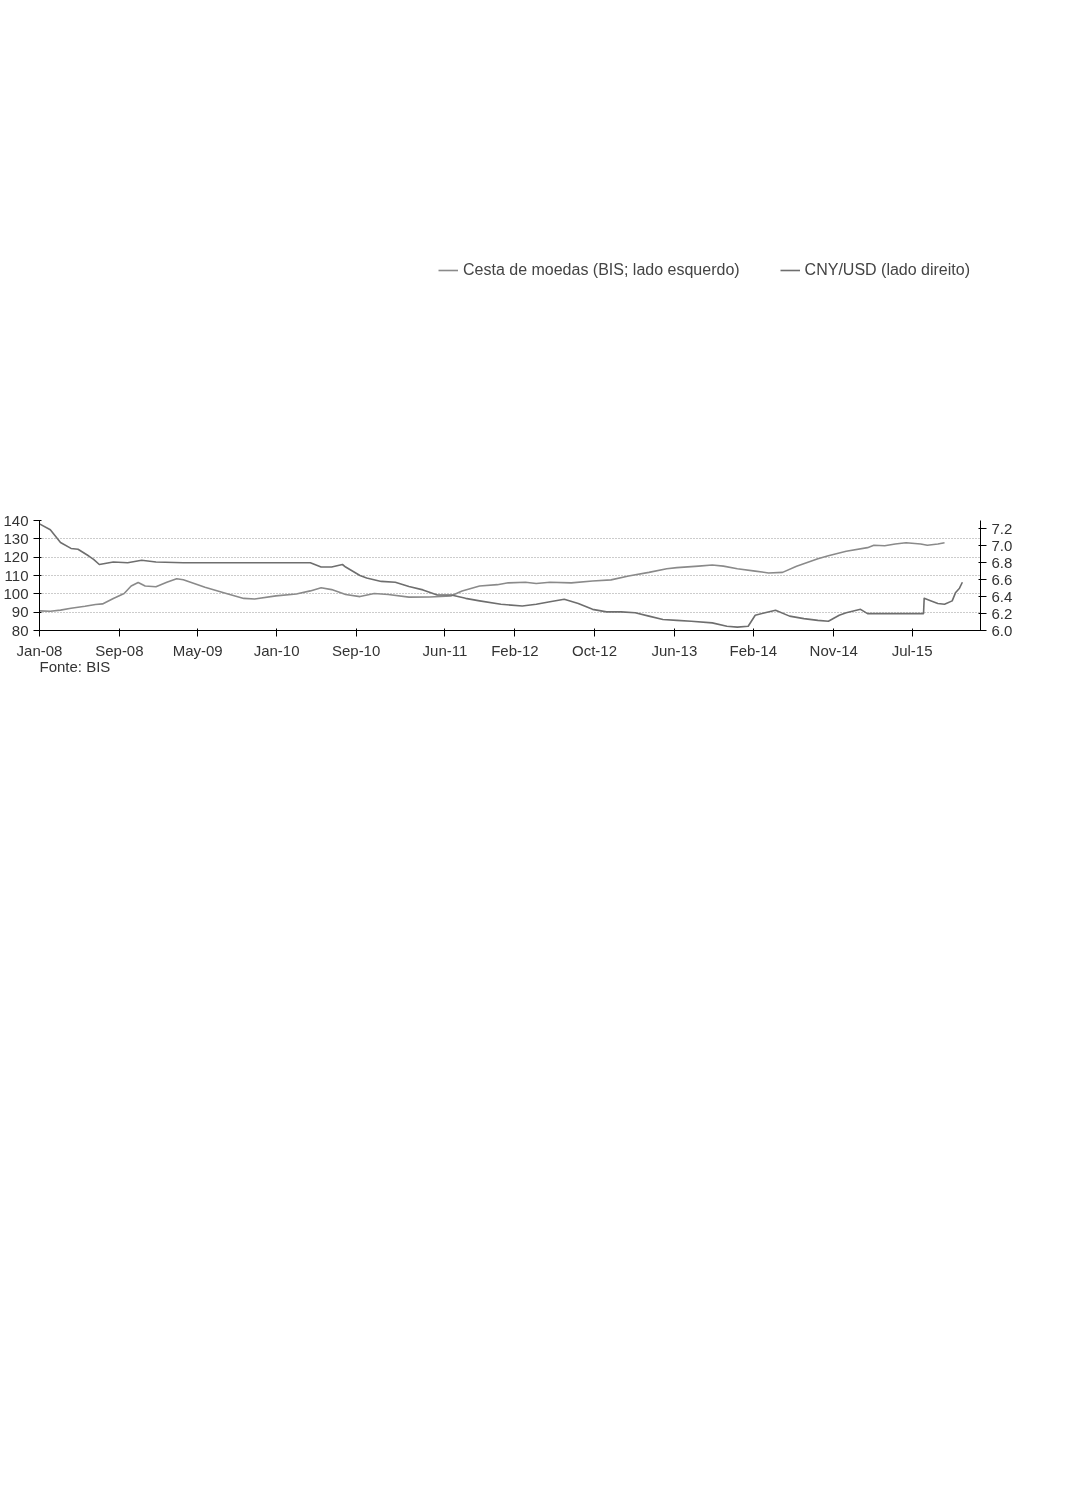  Describe the element at coordinates (39, 650) in the screenshot. I see `x-tick-label: Jan-08` at that location.